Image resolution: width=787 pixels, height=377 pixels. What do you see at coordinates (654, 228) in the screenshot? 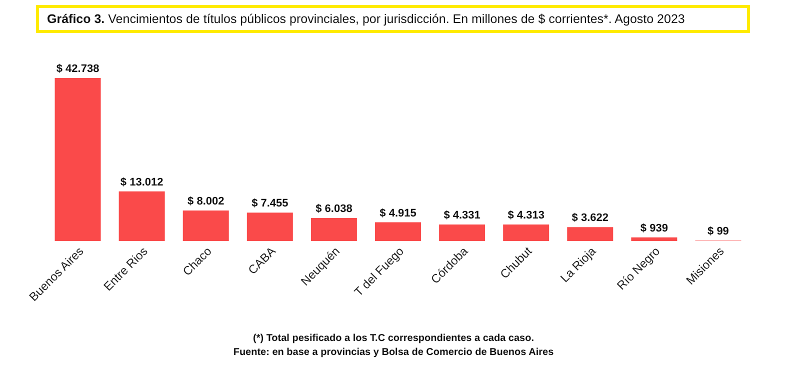
I see `data-label: $ 939` at bounding box center [654, 228].